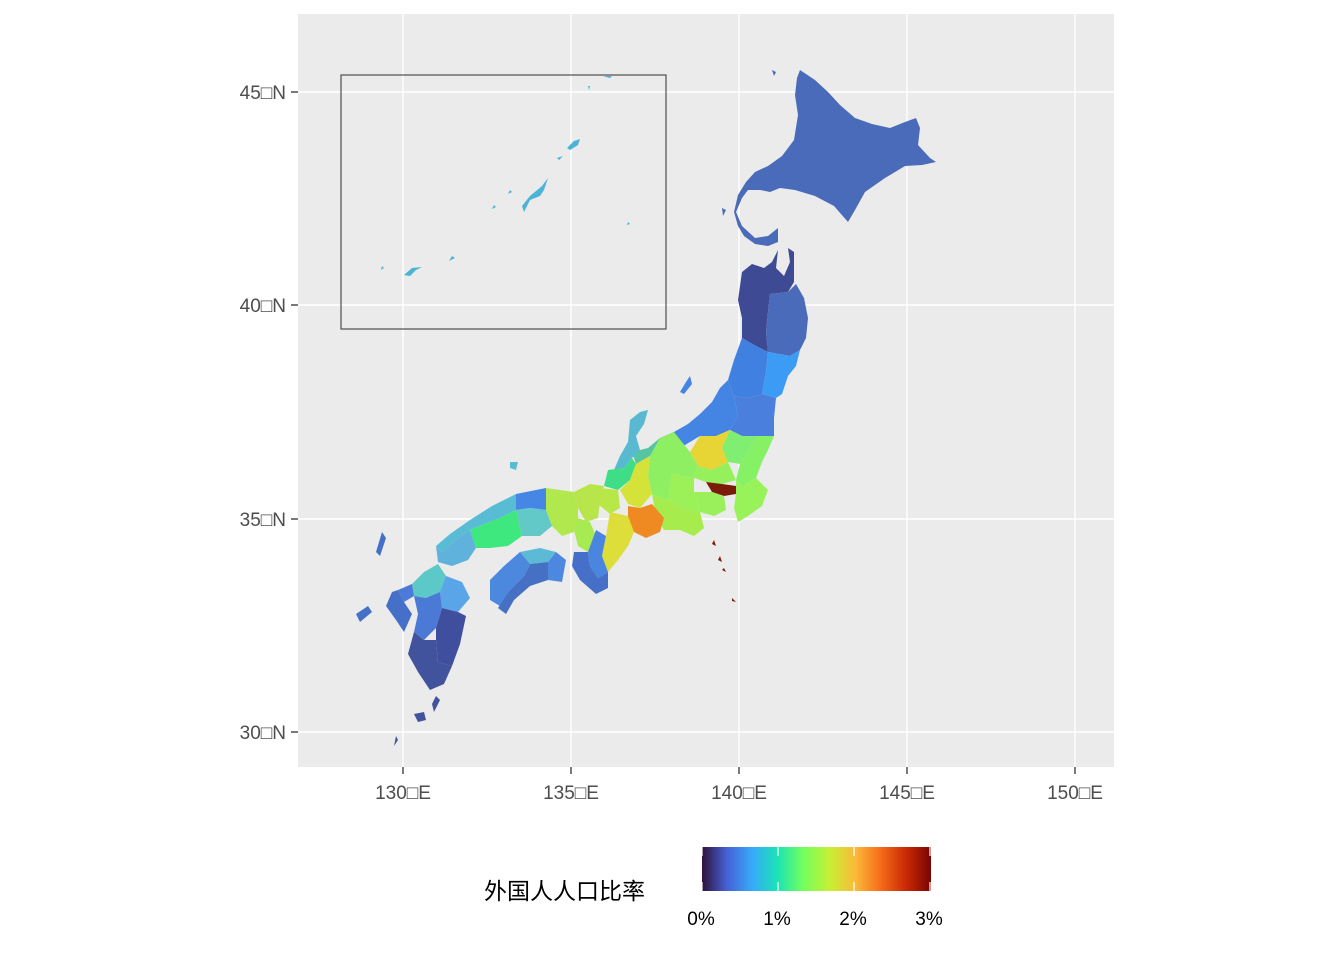 The width and height of the screenshot is (1344, 960). I want to click on region-tochigi, so click(740, 447).